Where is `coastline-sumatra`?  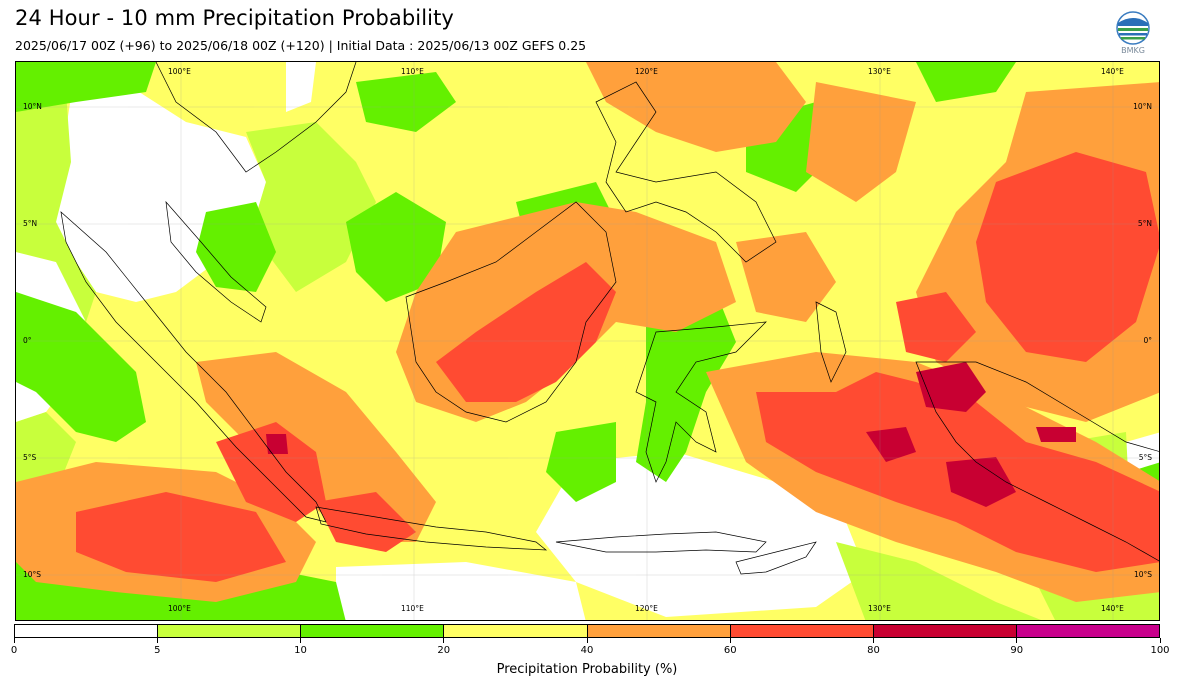 coastline-sumatra is located at coordinates (193, 367).